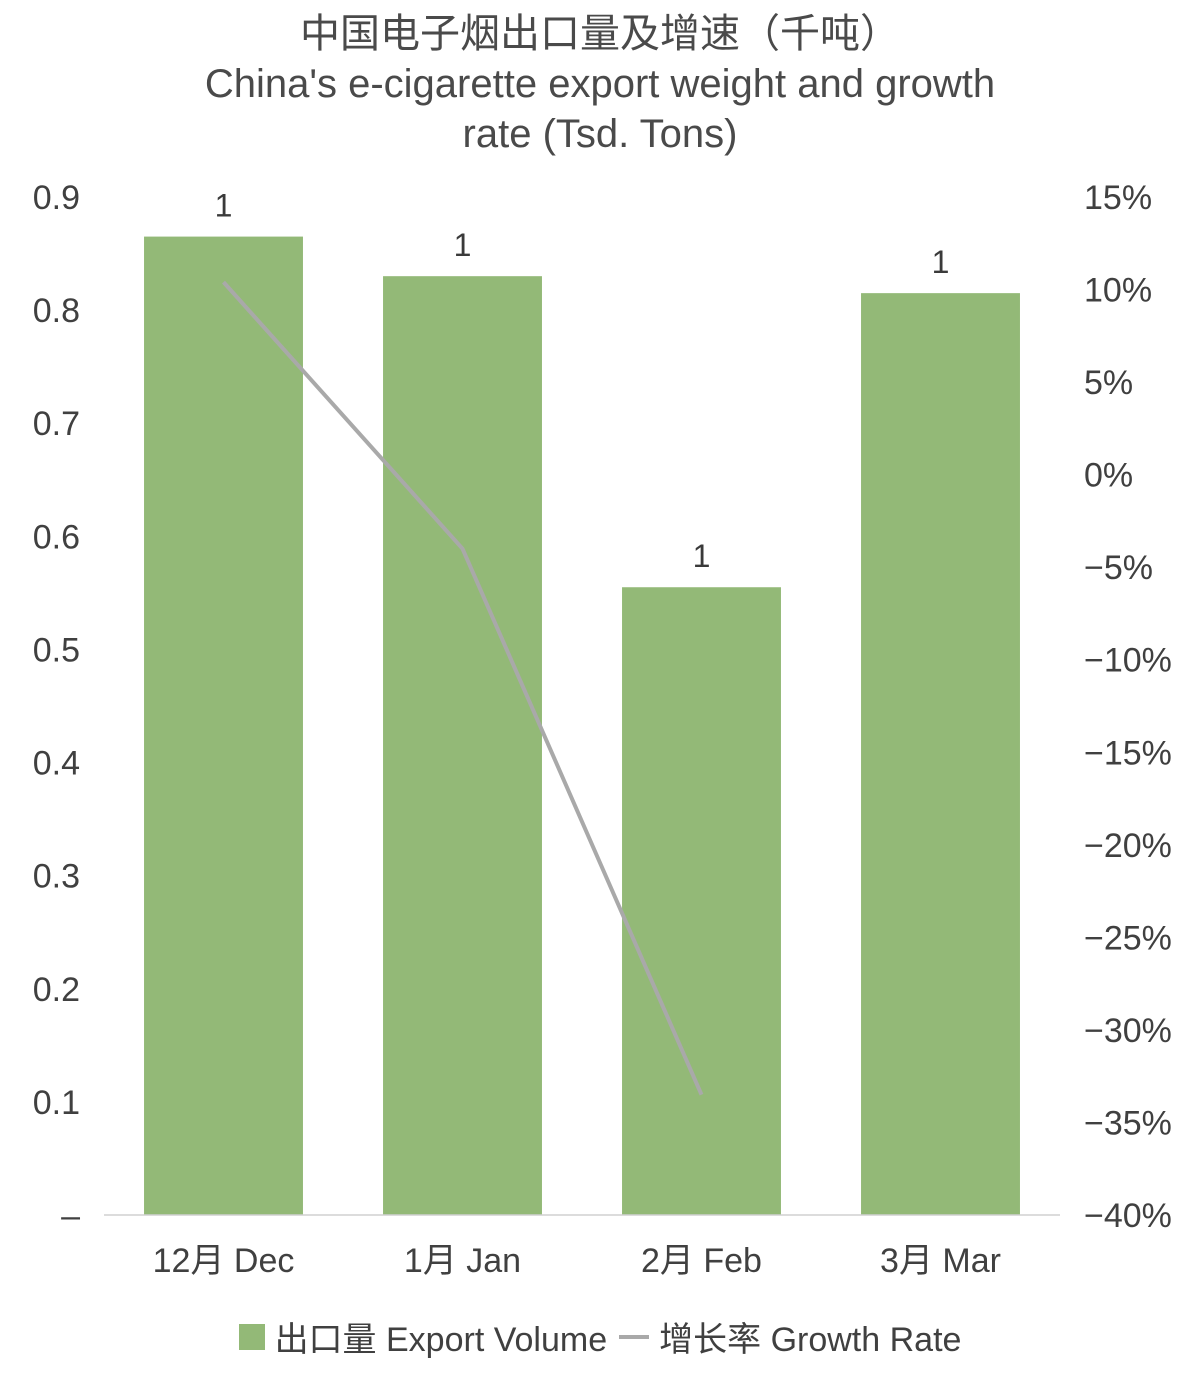 The image size is (1200, 1381). I want to click on legend-label-growth-rate: 增长率 Growth Rate, so click(810, 1340).